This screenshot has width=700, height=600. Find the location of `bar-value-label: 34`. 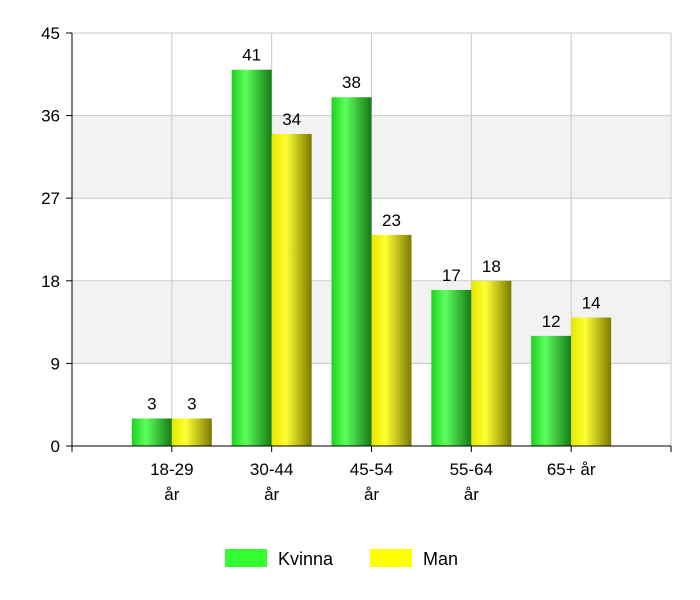

bar-value-label: 34 is located at coordinates (291, 119).